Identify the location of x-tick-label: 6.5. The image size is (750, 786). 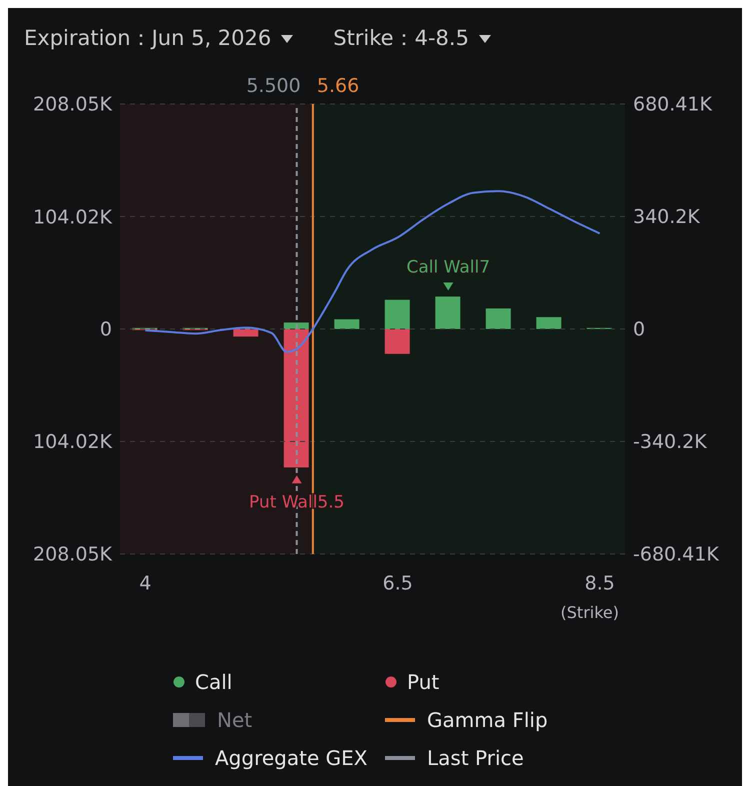
(397, 583).